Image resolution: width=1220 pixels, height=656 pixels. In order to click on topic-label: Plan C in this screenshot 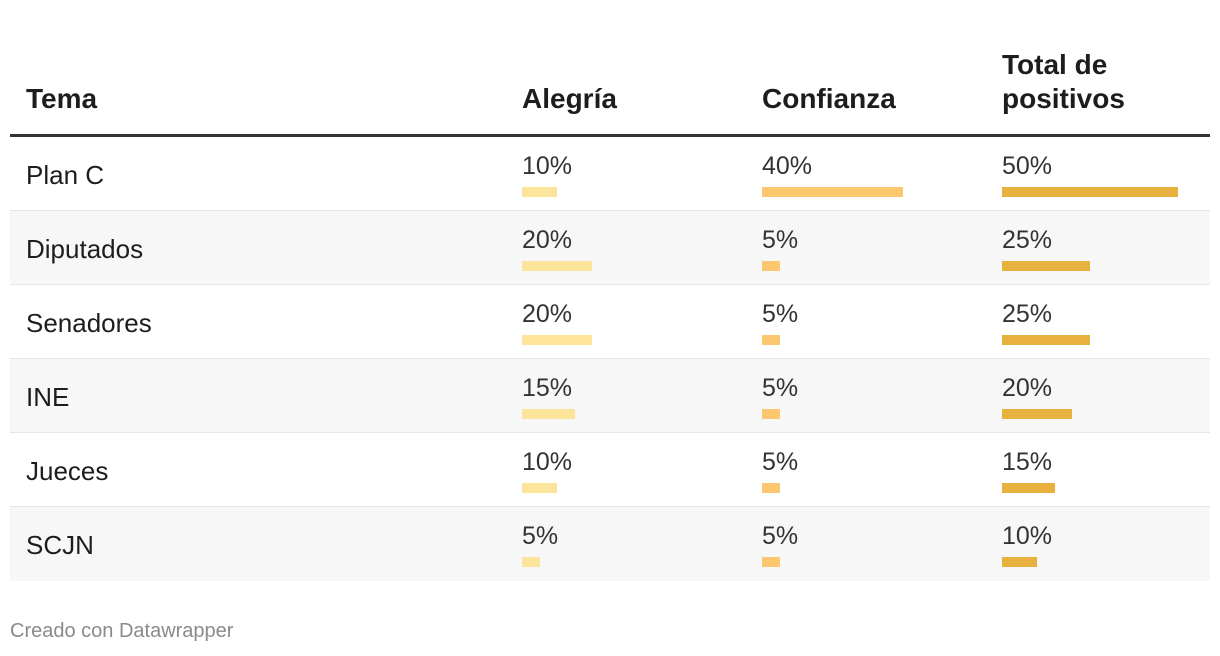, I will do `click(65, 175)`.